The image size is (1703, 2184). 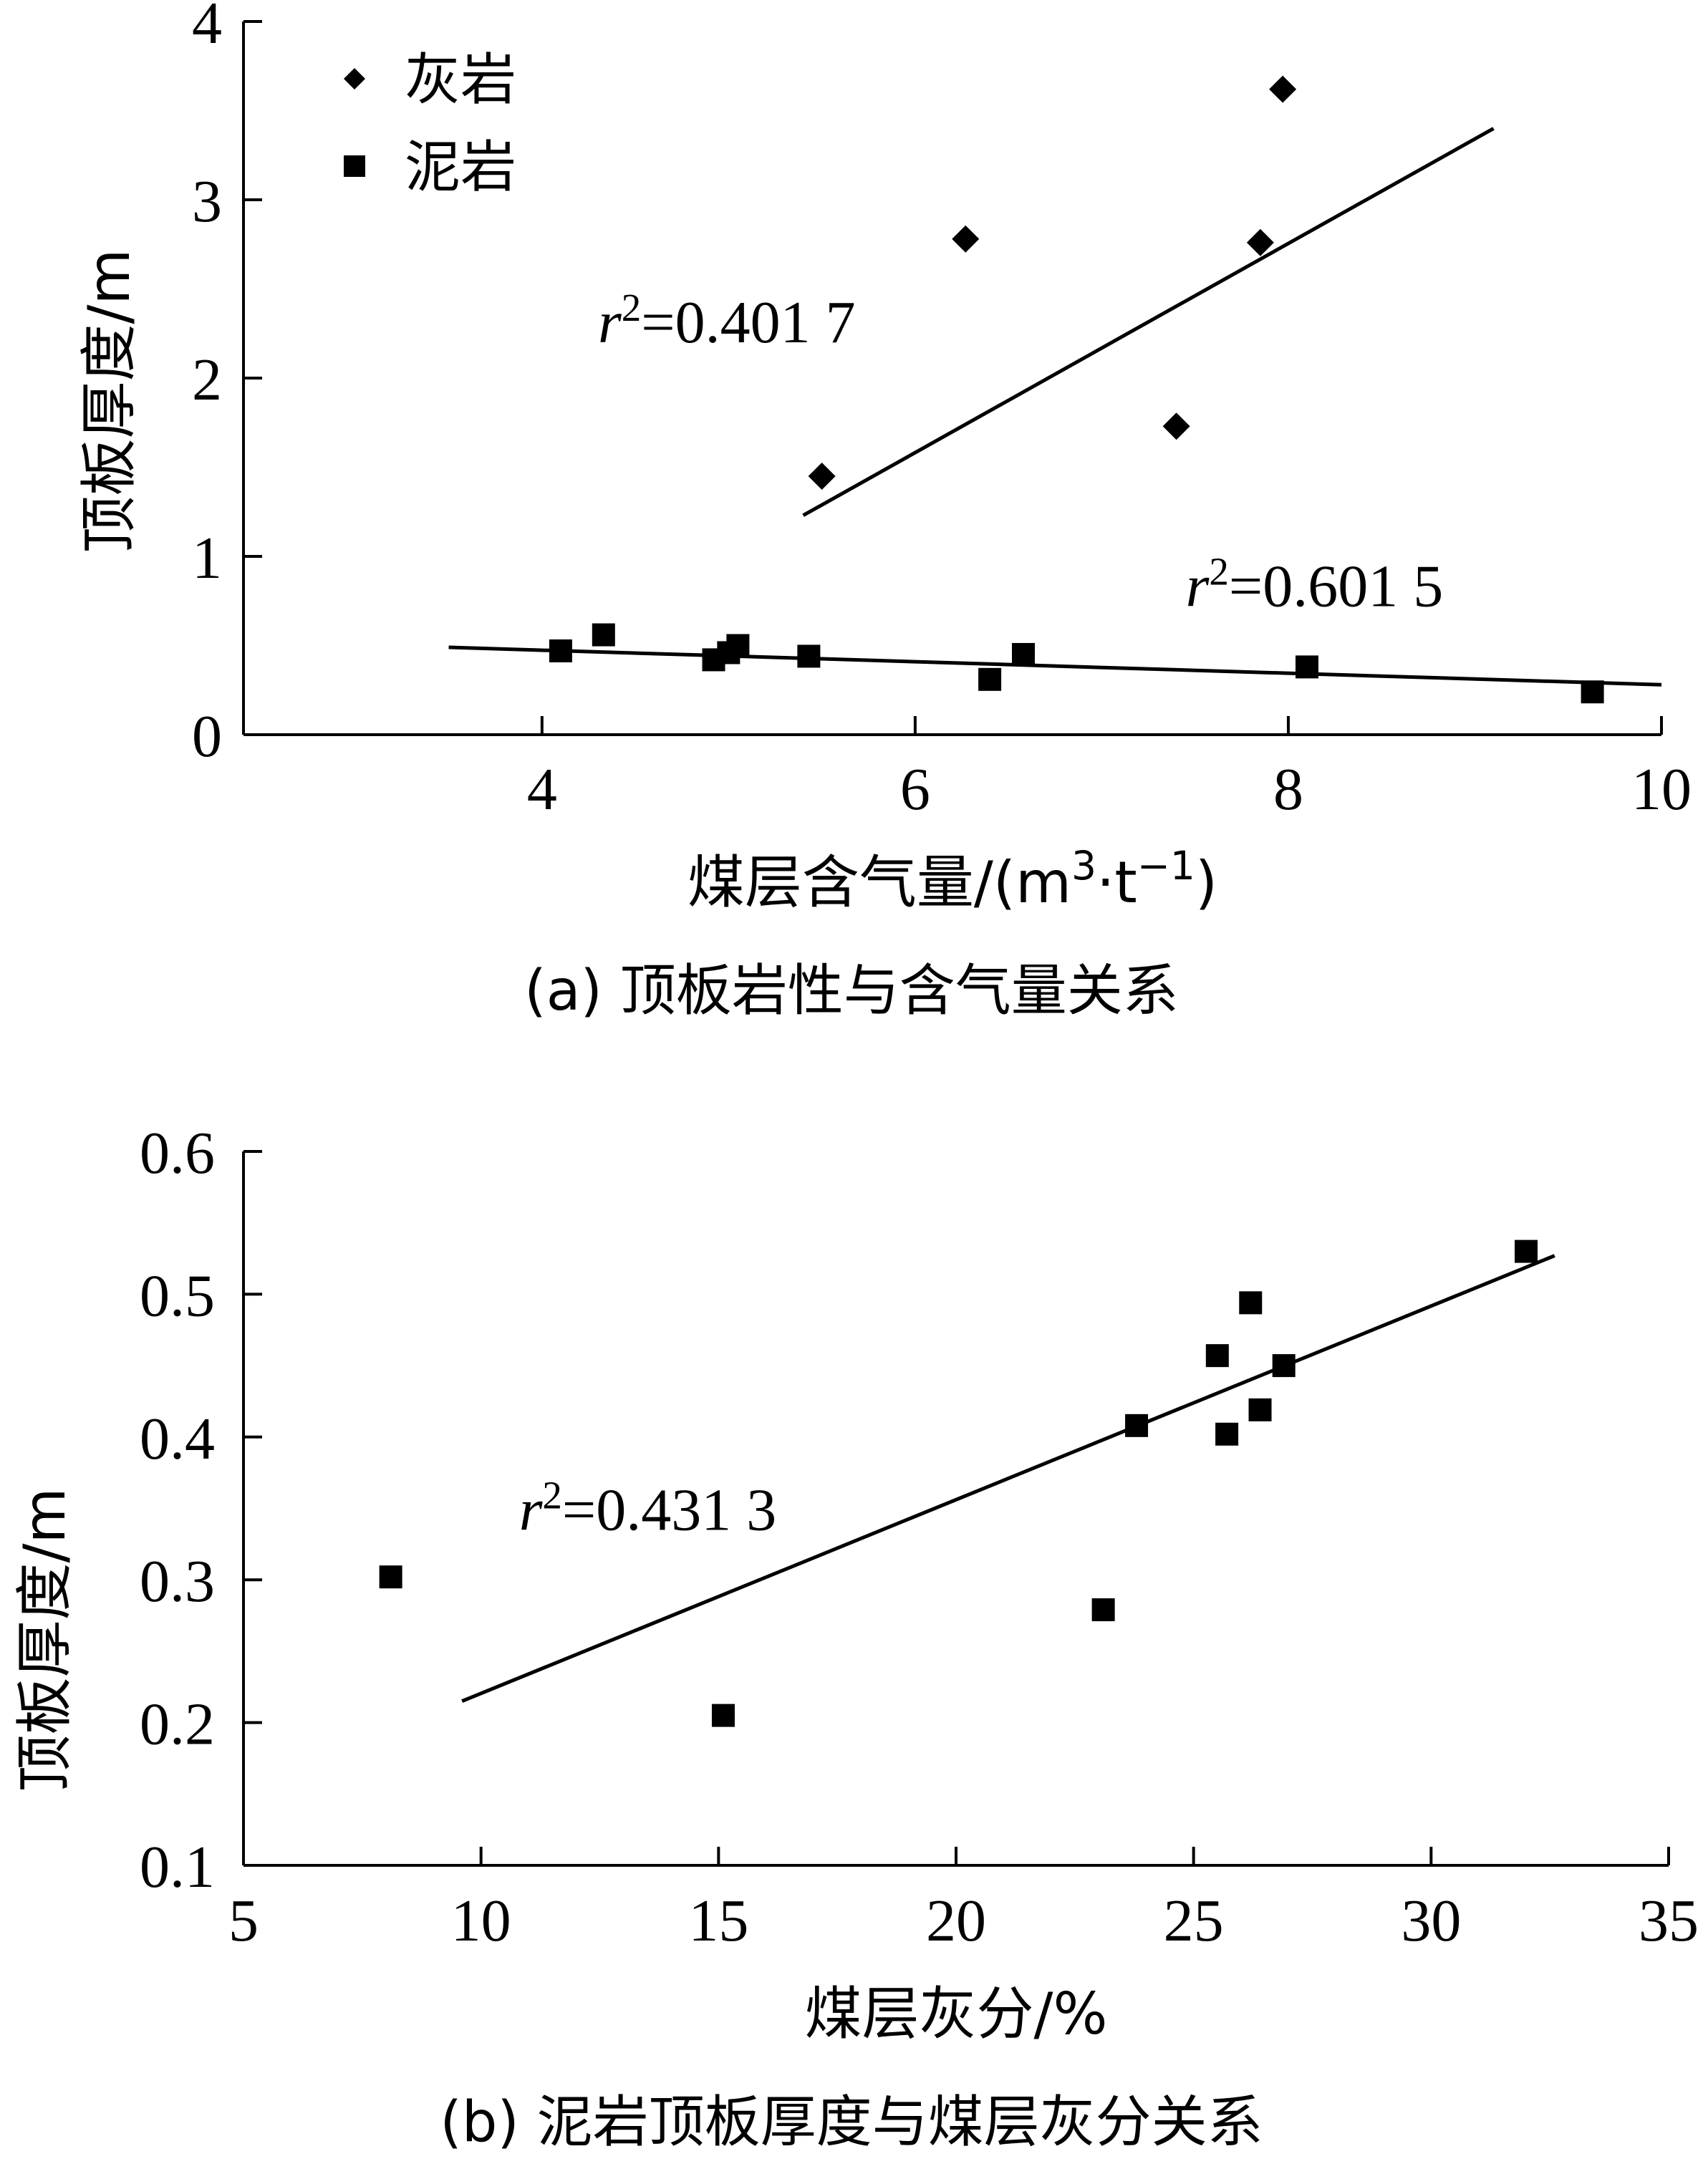 I want to click on legend-label: 灰岩, so click(x=460, y=80).